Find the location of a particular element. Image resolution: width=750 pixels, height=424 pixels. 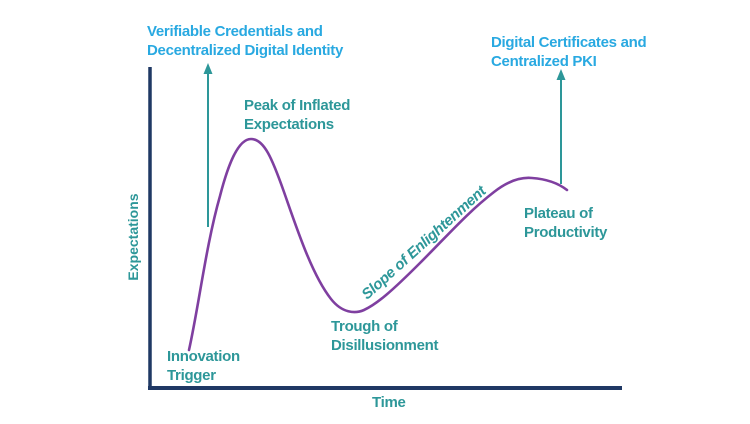

x-axis-label: Time is located at coordinates (389, 402).